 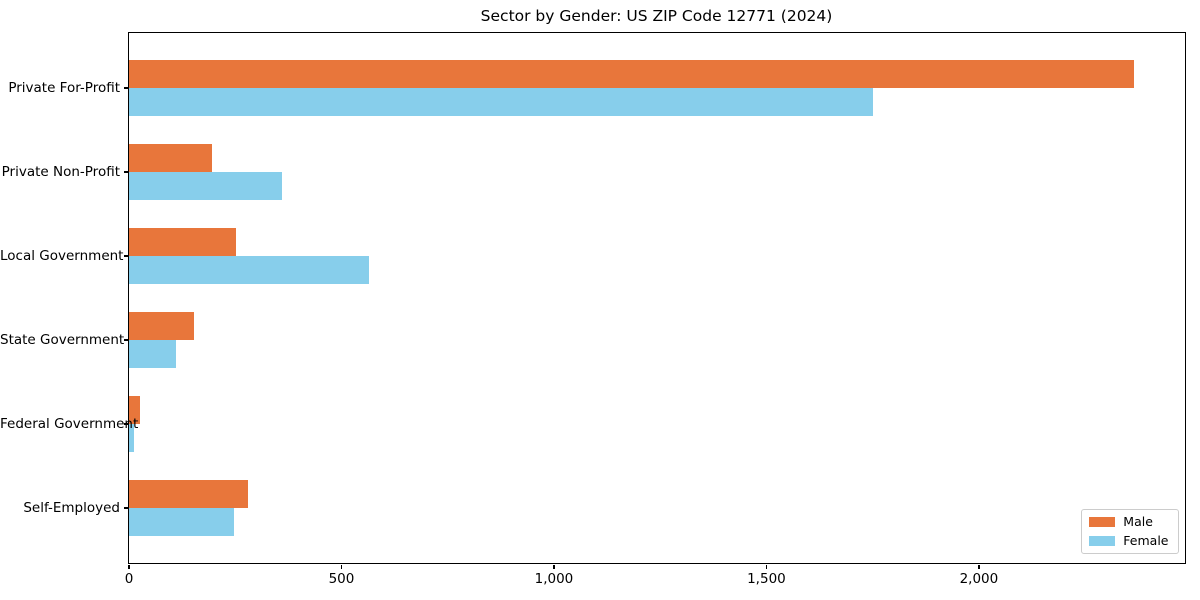 What do you see at coordinates (71, 508) in the screenshot?
I see `y-tick-label: Self-Employed` at bounding box center [71, 508].